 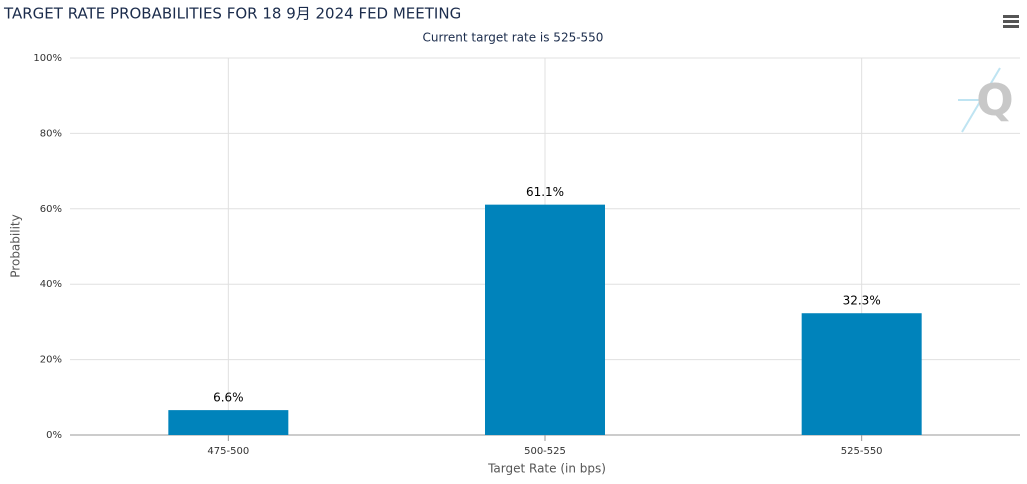 I want to click on menu-button, so click(x=1011, y=21).